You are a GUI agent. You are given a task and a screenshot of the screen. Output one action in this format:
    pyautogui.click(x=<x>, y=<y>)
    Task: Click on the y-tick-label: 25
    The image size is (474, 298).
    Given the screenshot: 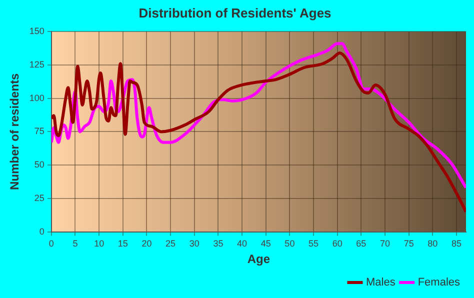 What is the action you would take?
    pyautogui.click(x=39, y=197)
    